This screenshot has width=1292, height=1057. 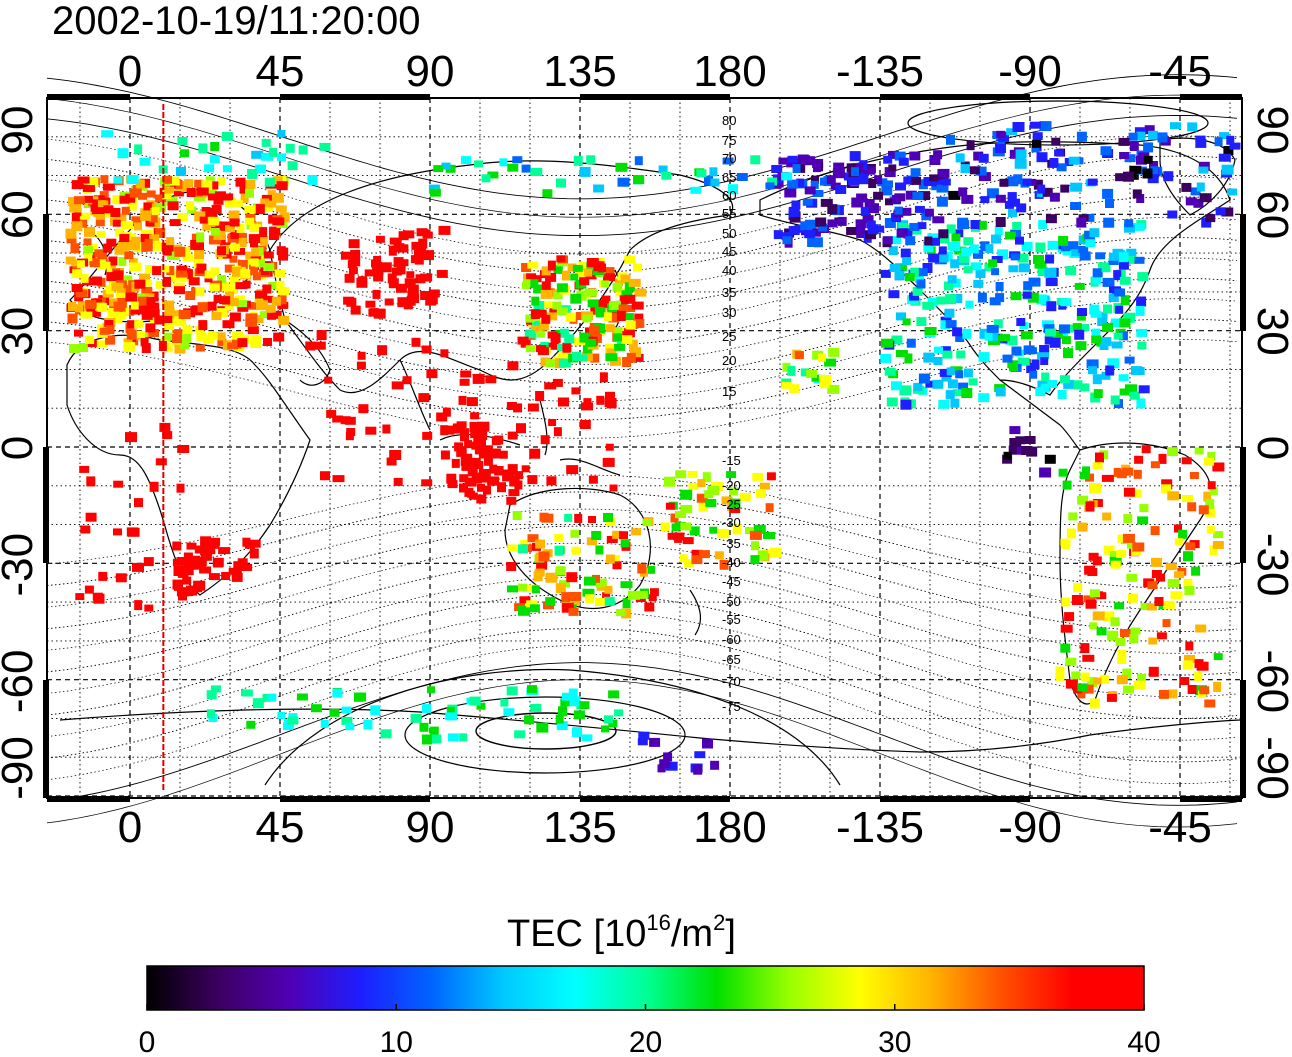 What do you see at coordinates (545, 735) in the screenshot?
I see `south-pole-contour` at bounding box center [545, 735].